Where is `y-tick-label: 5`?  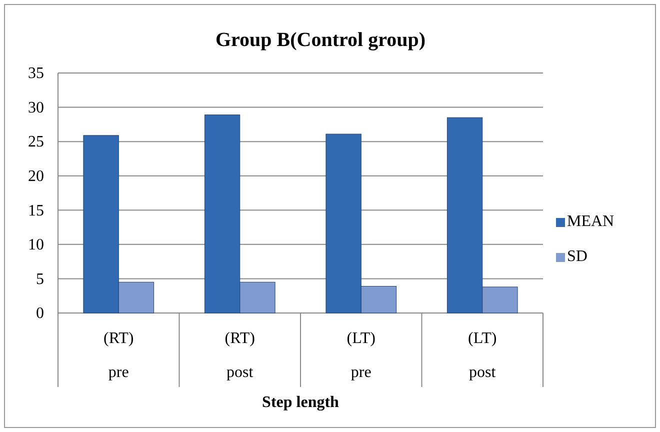 y-tick-label: 5 is located at coordinates (40, 279).